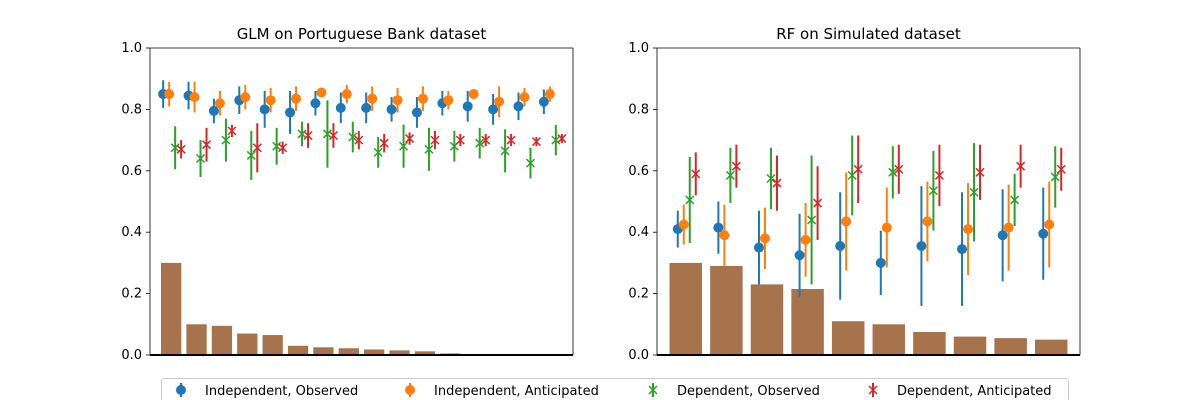  What do you see at coordinates (974, 391) in the screenshot?
I see `legend-label: Dependent, Anticipated` at bounding box center [974, 391].